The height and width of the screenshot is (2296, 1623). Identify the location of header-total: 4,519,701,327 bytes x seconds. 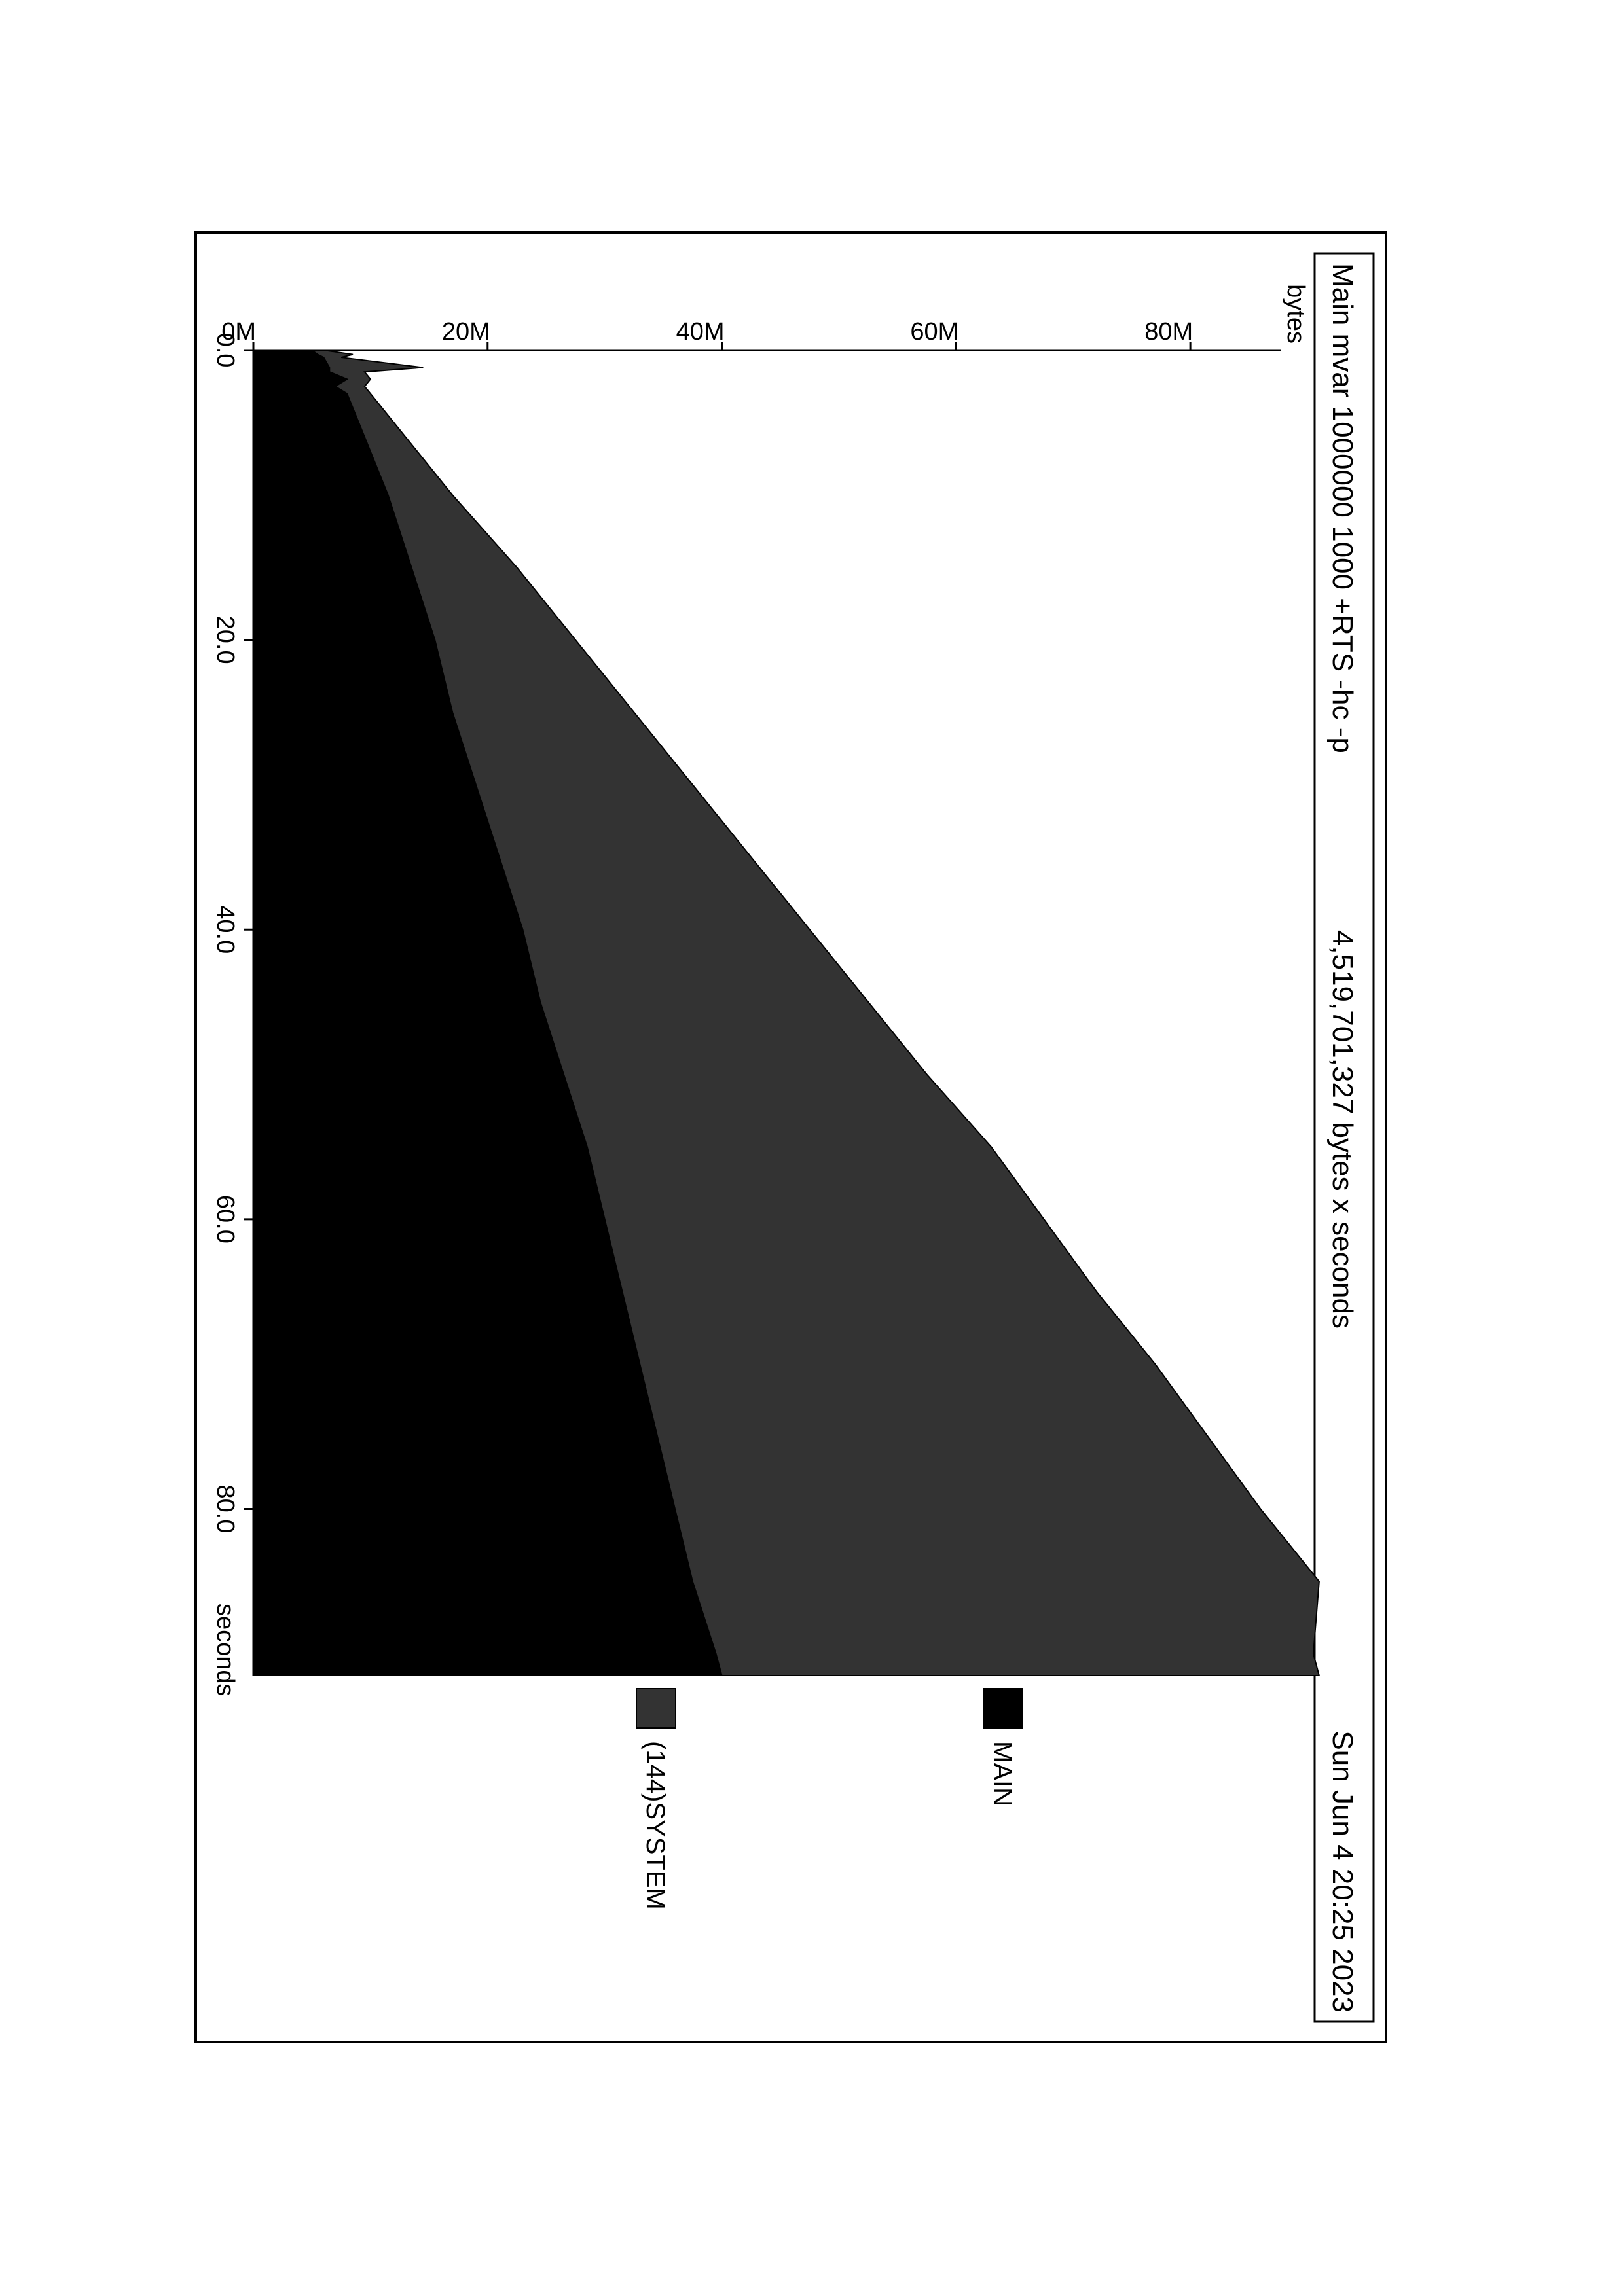
(1342, 1129).